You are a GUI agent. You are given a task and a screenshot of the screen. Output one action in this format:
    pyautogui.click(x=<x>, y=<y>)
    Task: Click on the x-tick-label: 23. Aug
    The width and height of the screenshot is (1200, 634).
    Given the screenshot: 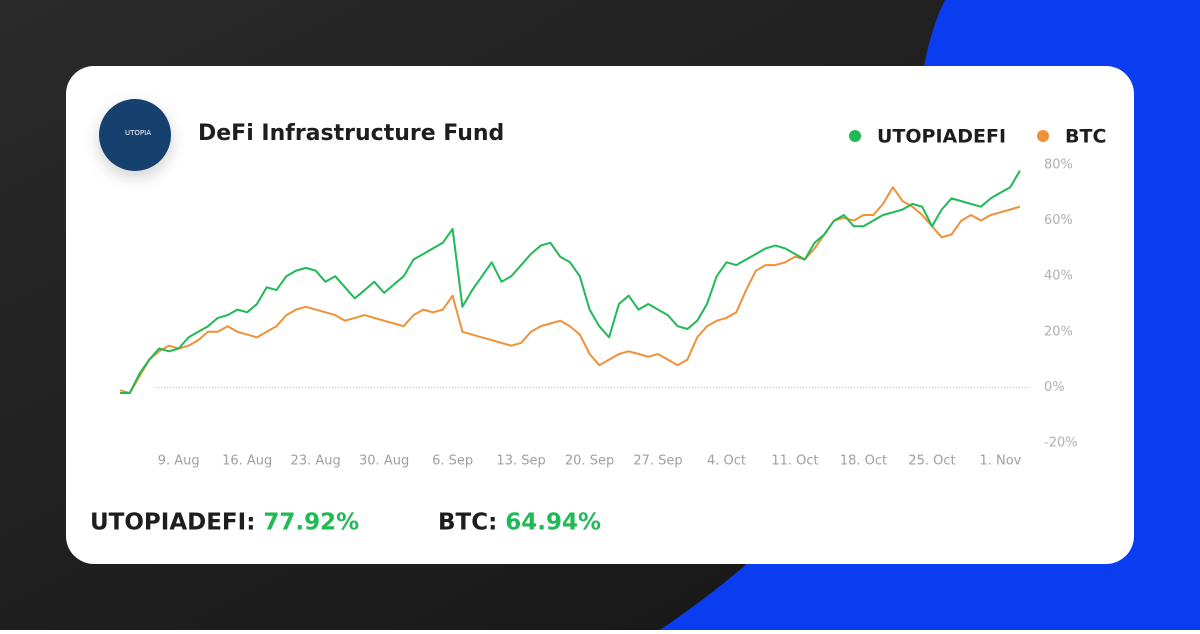 What is the action you would take?
    pyautogui.click(x=316, y=461)
    